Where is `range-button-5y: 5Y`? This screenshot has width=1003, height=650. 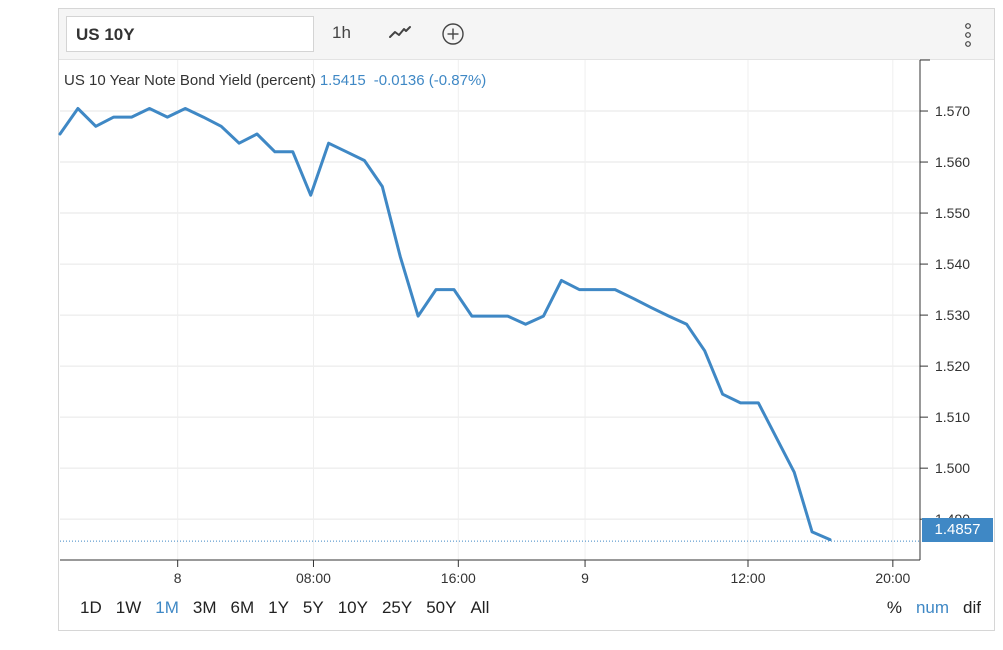
range-button-5y: 5Y is located at coordinates (313, 607).